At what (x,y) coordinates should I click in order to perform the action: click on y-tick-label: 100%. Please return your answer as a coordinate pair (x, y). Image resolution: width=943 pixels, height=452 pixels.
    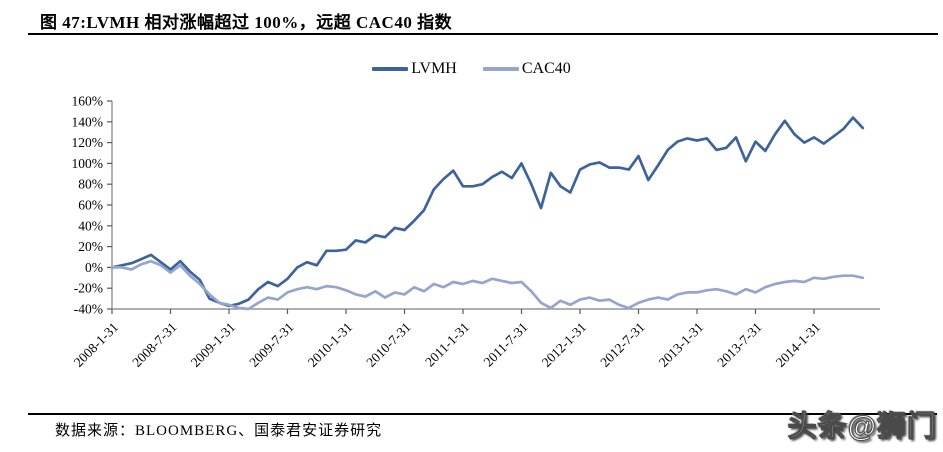
    Looking at the image, I should click on (88, 163).